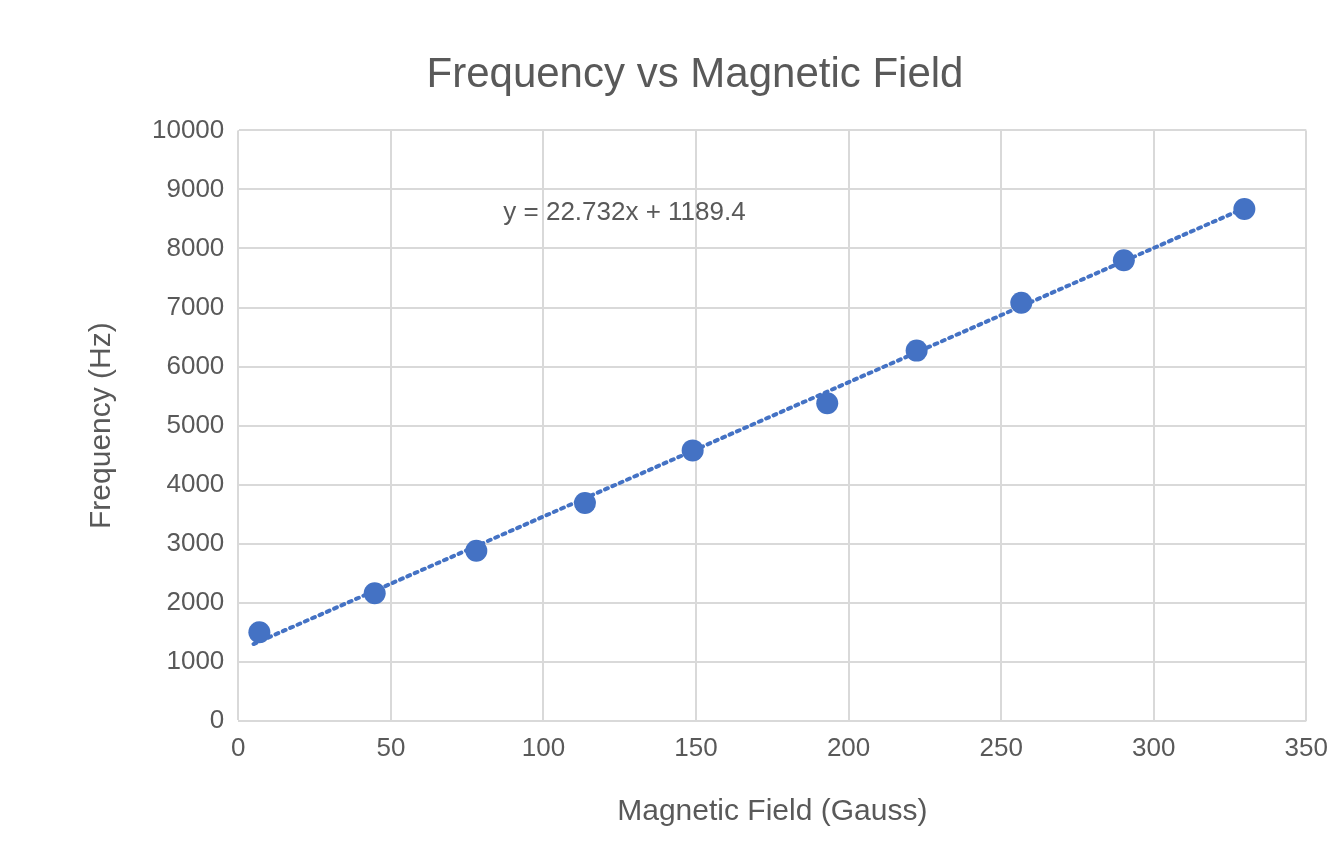 The height and width of the screenshot is (854, 1340). What do you see at coordinates (217, 718) in the screenshot?
I see `y-tick-label: 0` at bounding box center [217, 718].